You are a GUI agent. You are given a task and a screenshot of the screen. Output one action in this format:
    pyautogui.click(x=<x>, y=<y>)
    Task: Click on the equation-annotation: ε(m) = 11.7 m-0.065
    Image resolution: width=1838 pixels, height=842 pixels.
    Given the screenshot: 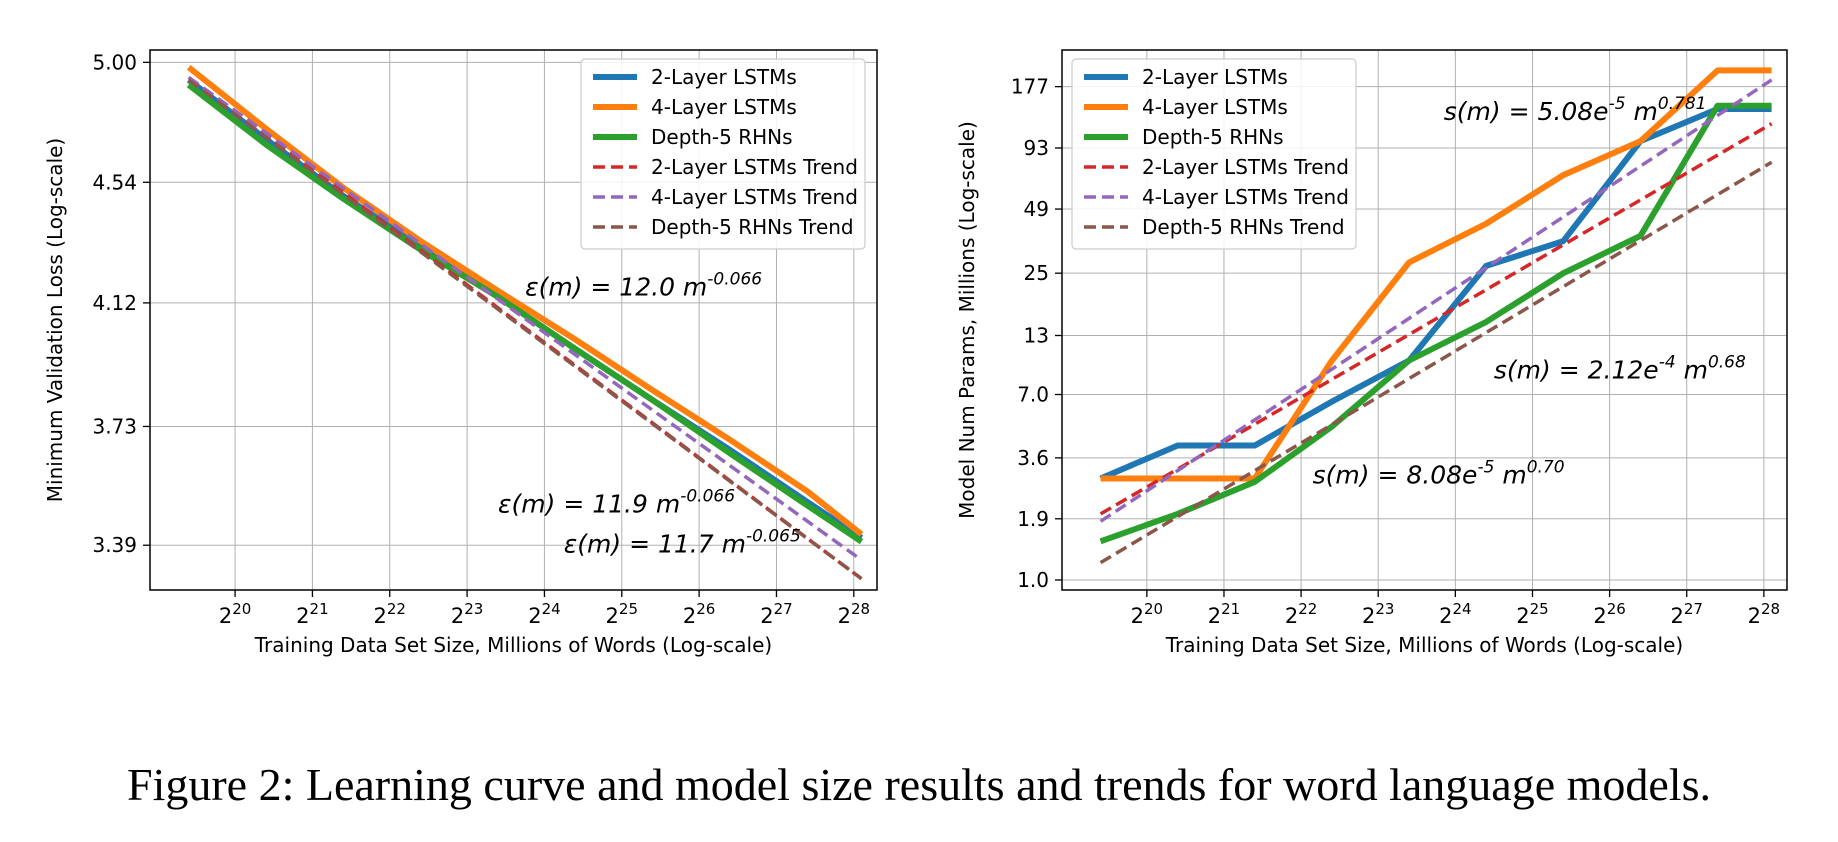 What is the action you would take?
    pyautogui.click(x=682, y=543)
    